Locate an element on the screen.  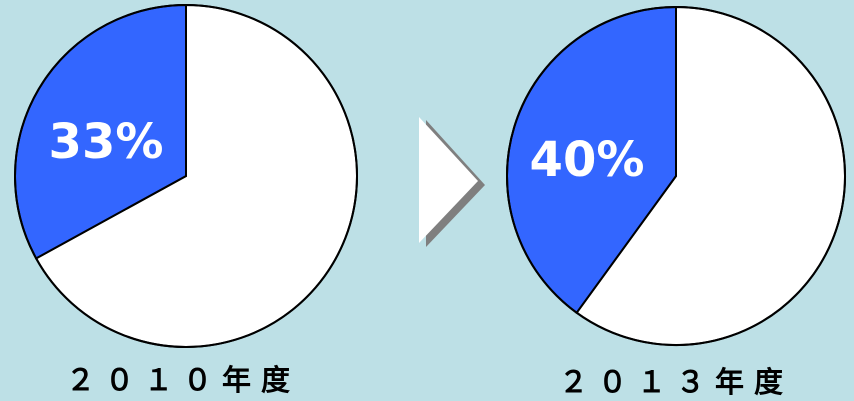
pie-2010-percent-label: 33% is located at coordinates (106, 142).